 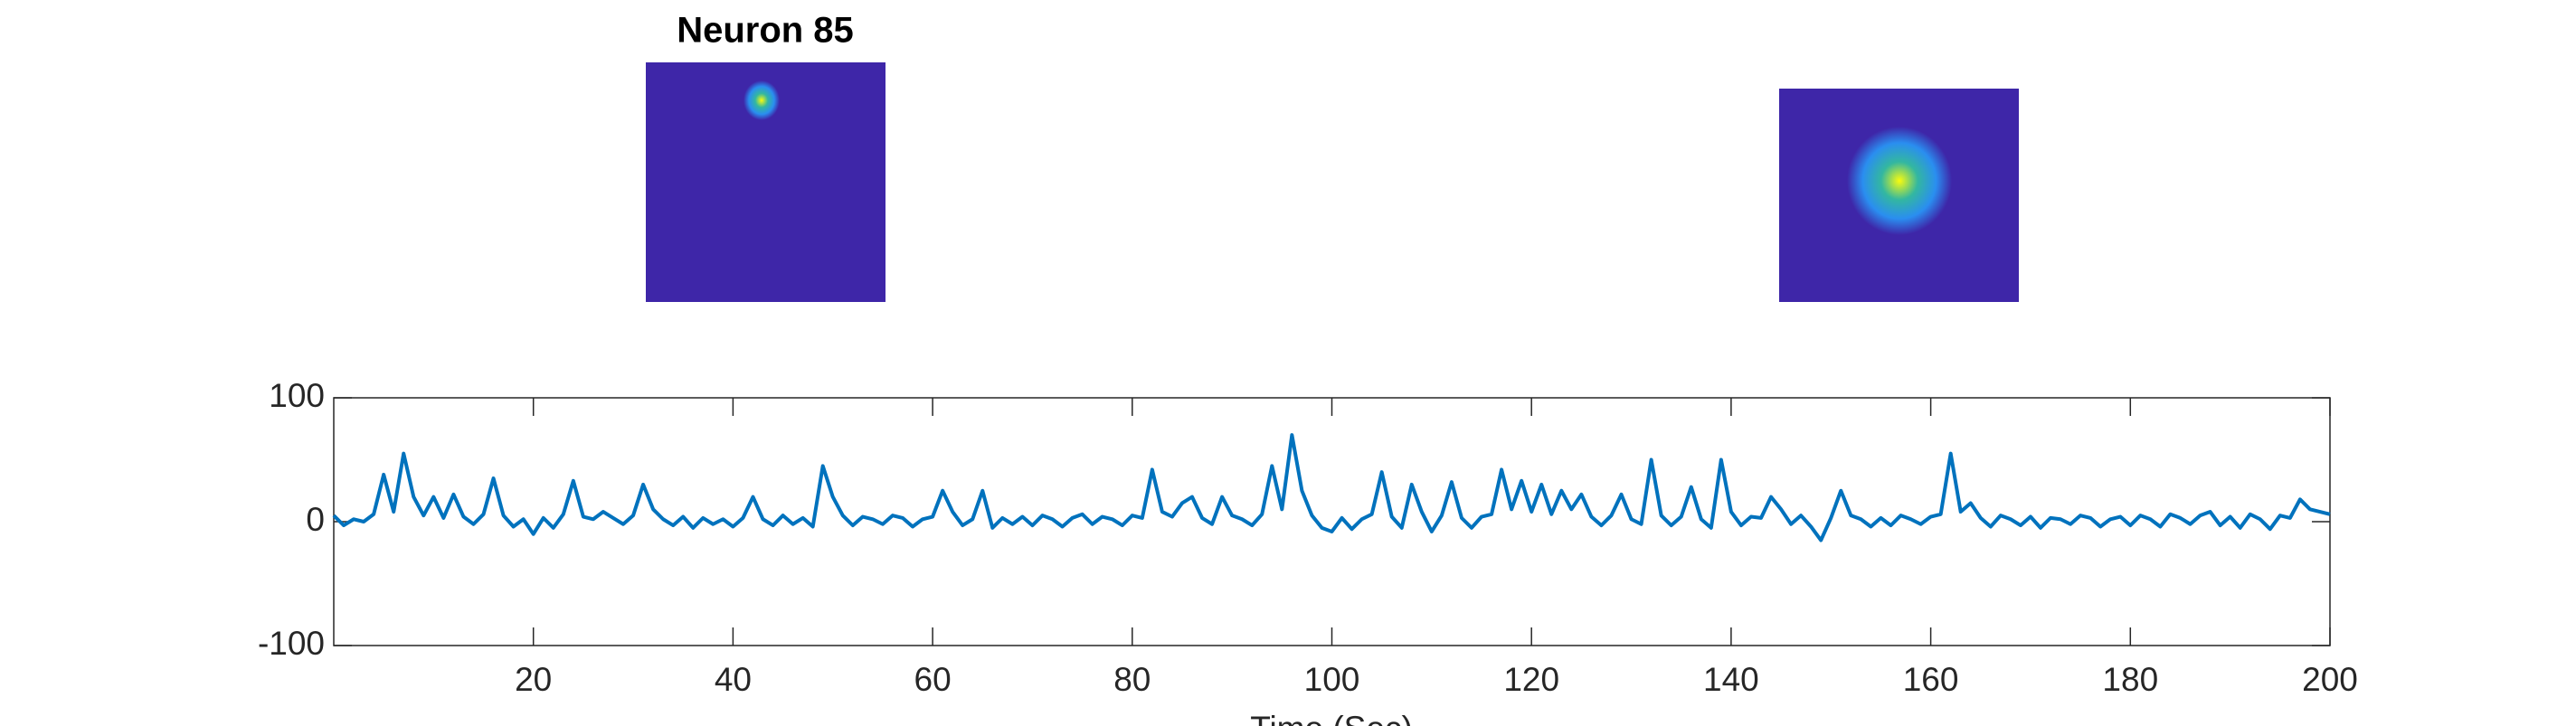 I want to click on zoom-spot, so click(x=1900, y=181).